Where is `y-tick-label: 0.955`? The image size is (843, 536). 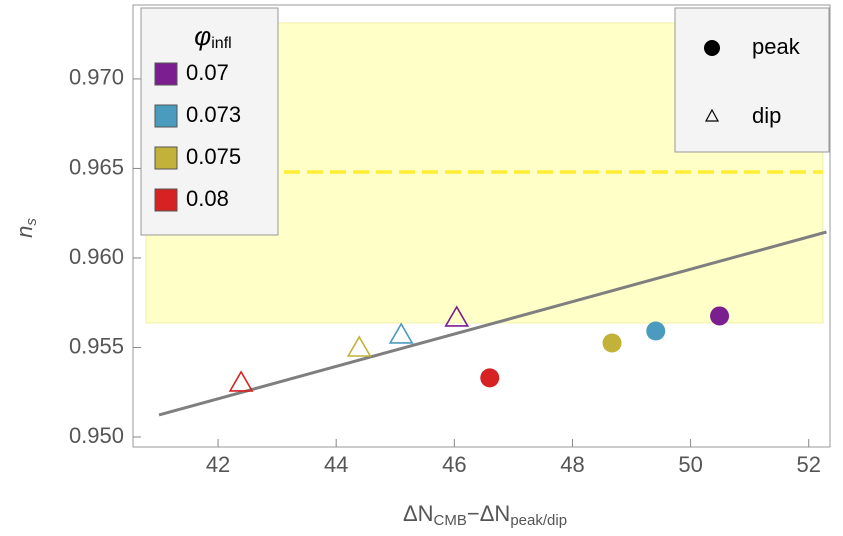
y-tick-label: 0.955 is located at coordinates (96, 345).